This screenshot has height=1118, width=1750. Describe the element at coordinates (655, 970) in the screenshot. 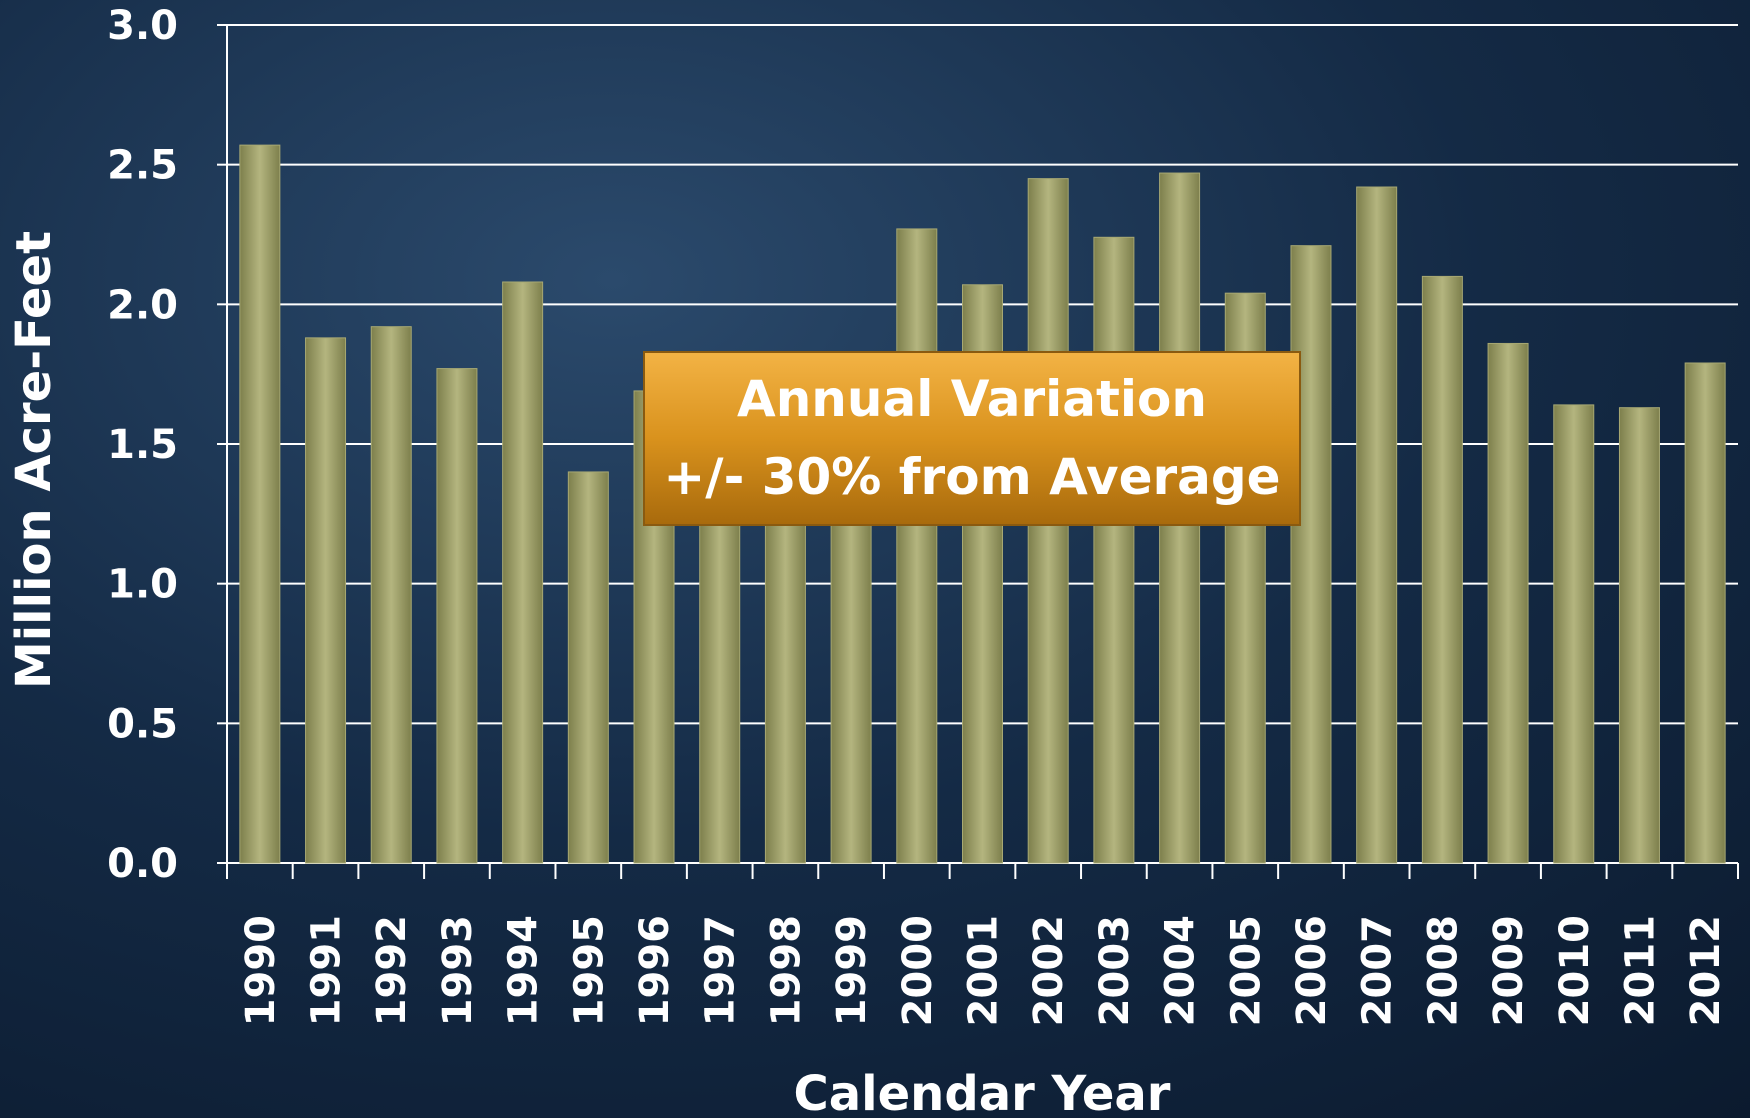

I see `x-tick-label: 1996` at that location.